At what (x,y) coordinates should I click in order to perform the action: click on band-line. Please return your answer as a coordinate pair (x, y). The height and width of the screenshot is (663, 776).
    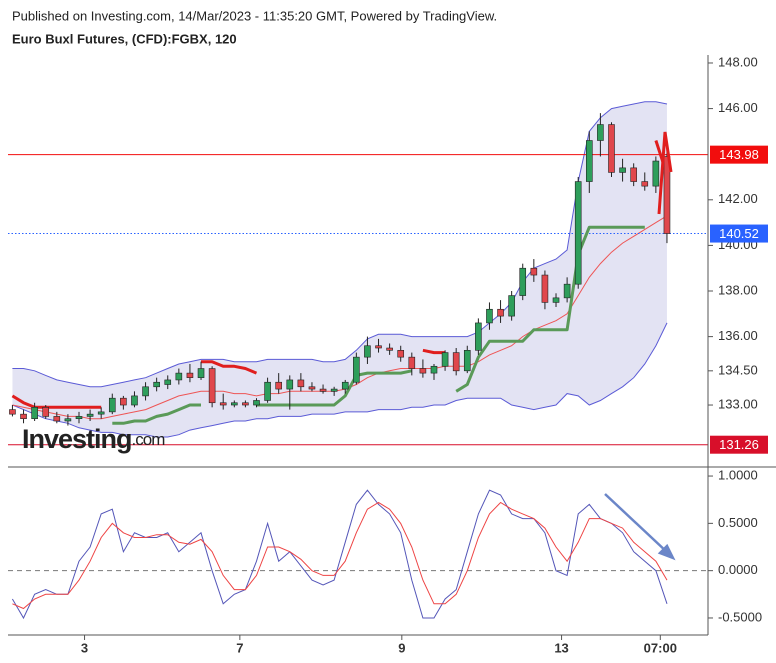
    Looking at the image, I should click on (340, 380).